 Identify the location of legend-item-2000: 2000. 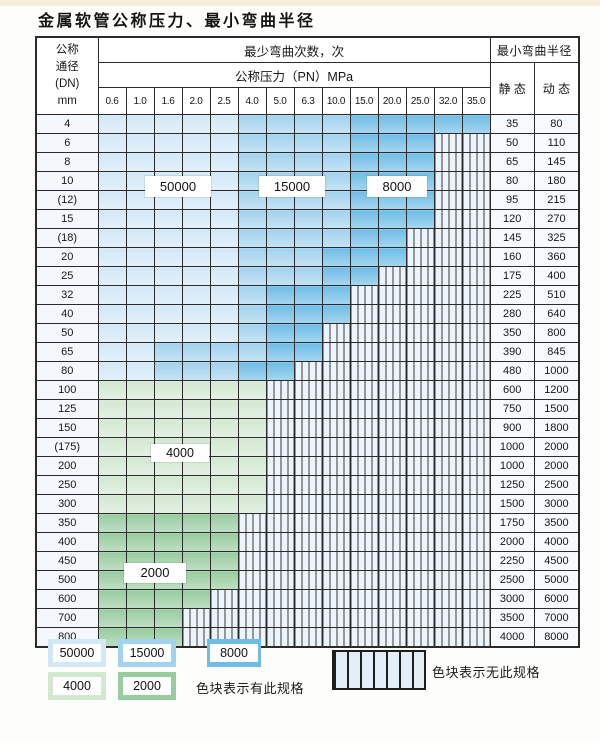
(147, 686).